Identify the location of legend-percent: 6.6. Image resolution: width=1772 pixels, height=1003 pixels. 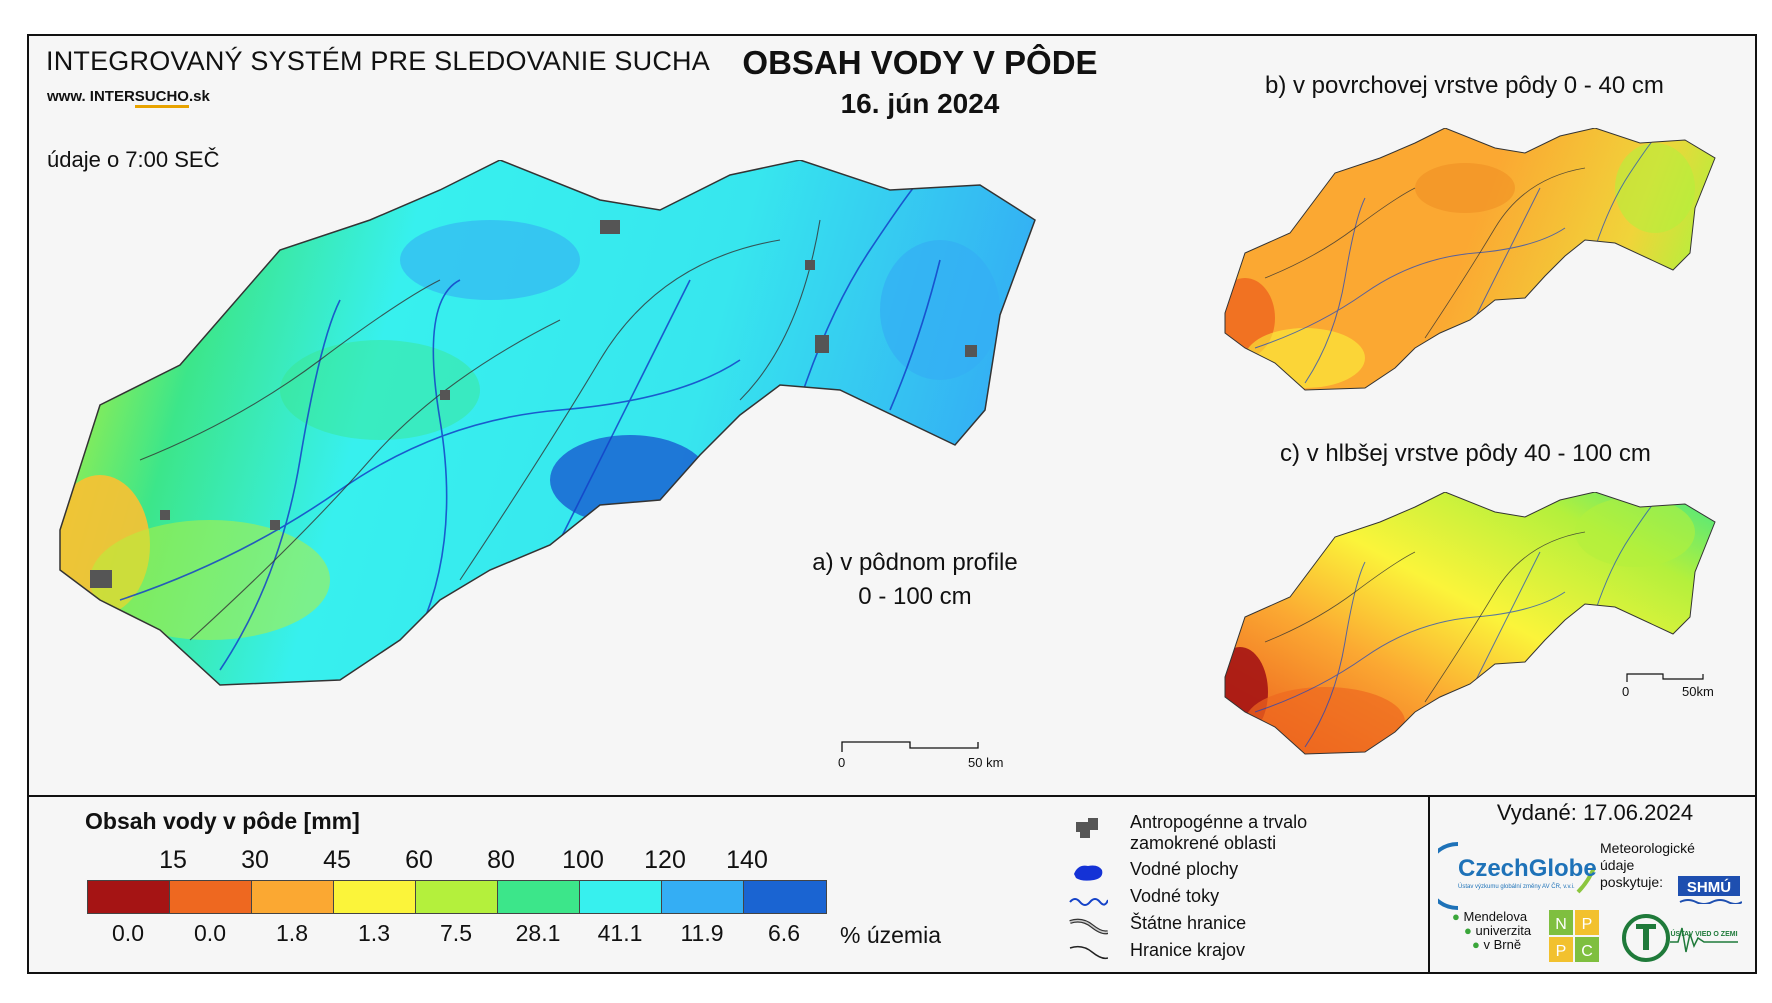
(784, 933).